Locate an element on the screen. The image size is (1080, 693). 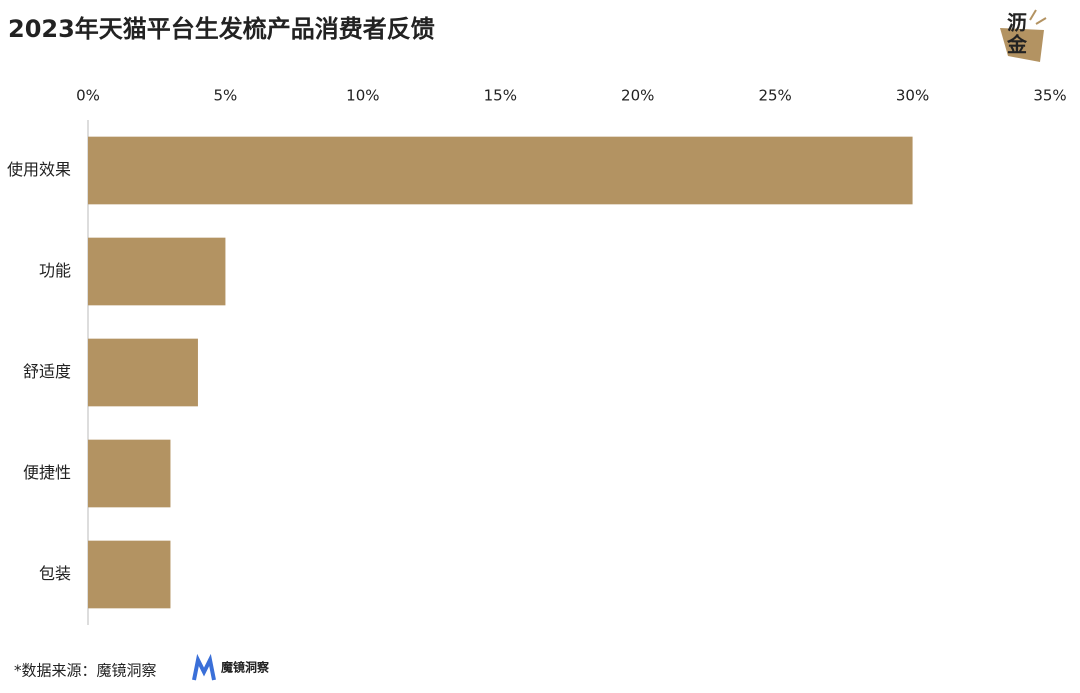
y-tick-label: 使用效果 is located at coordinates (39, 169).